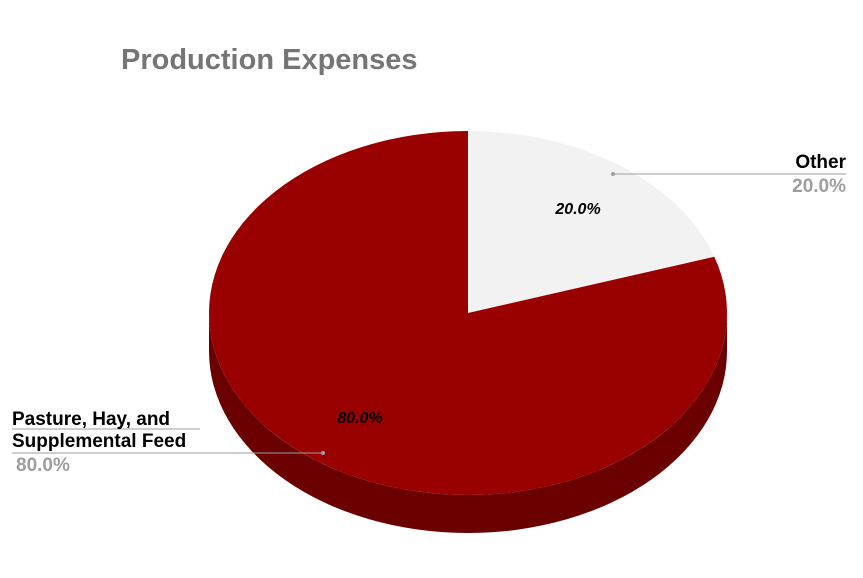  I want to click on slice-labels: 20.0% 80.0%, so click(468, 314).